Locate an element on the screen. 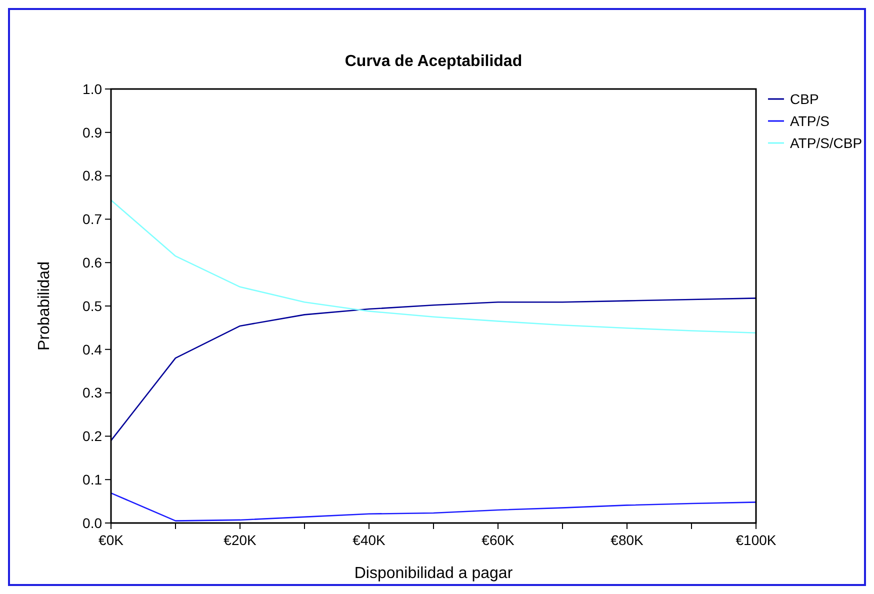  x-tick-label: €100K is located at coordinates (756, 540).